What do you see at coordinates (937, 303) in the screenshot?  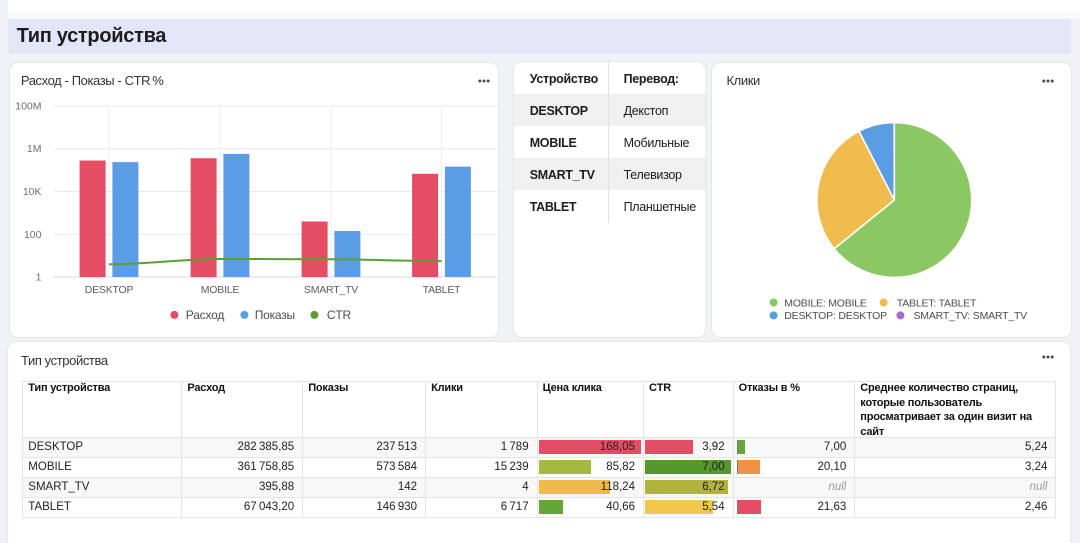 I see `svg-text: TABLET: TABLET` at bounding box center [937, 303].